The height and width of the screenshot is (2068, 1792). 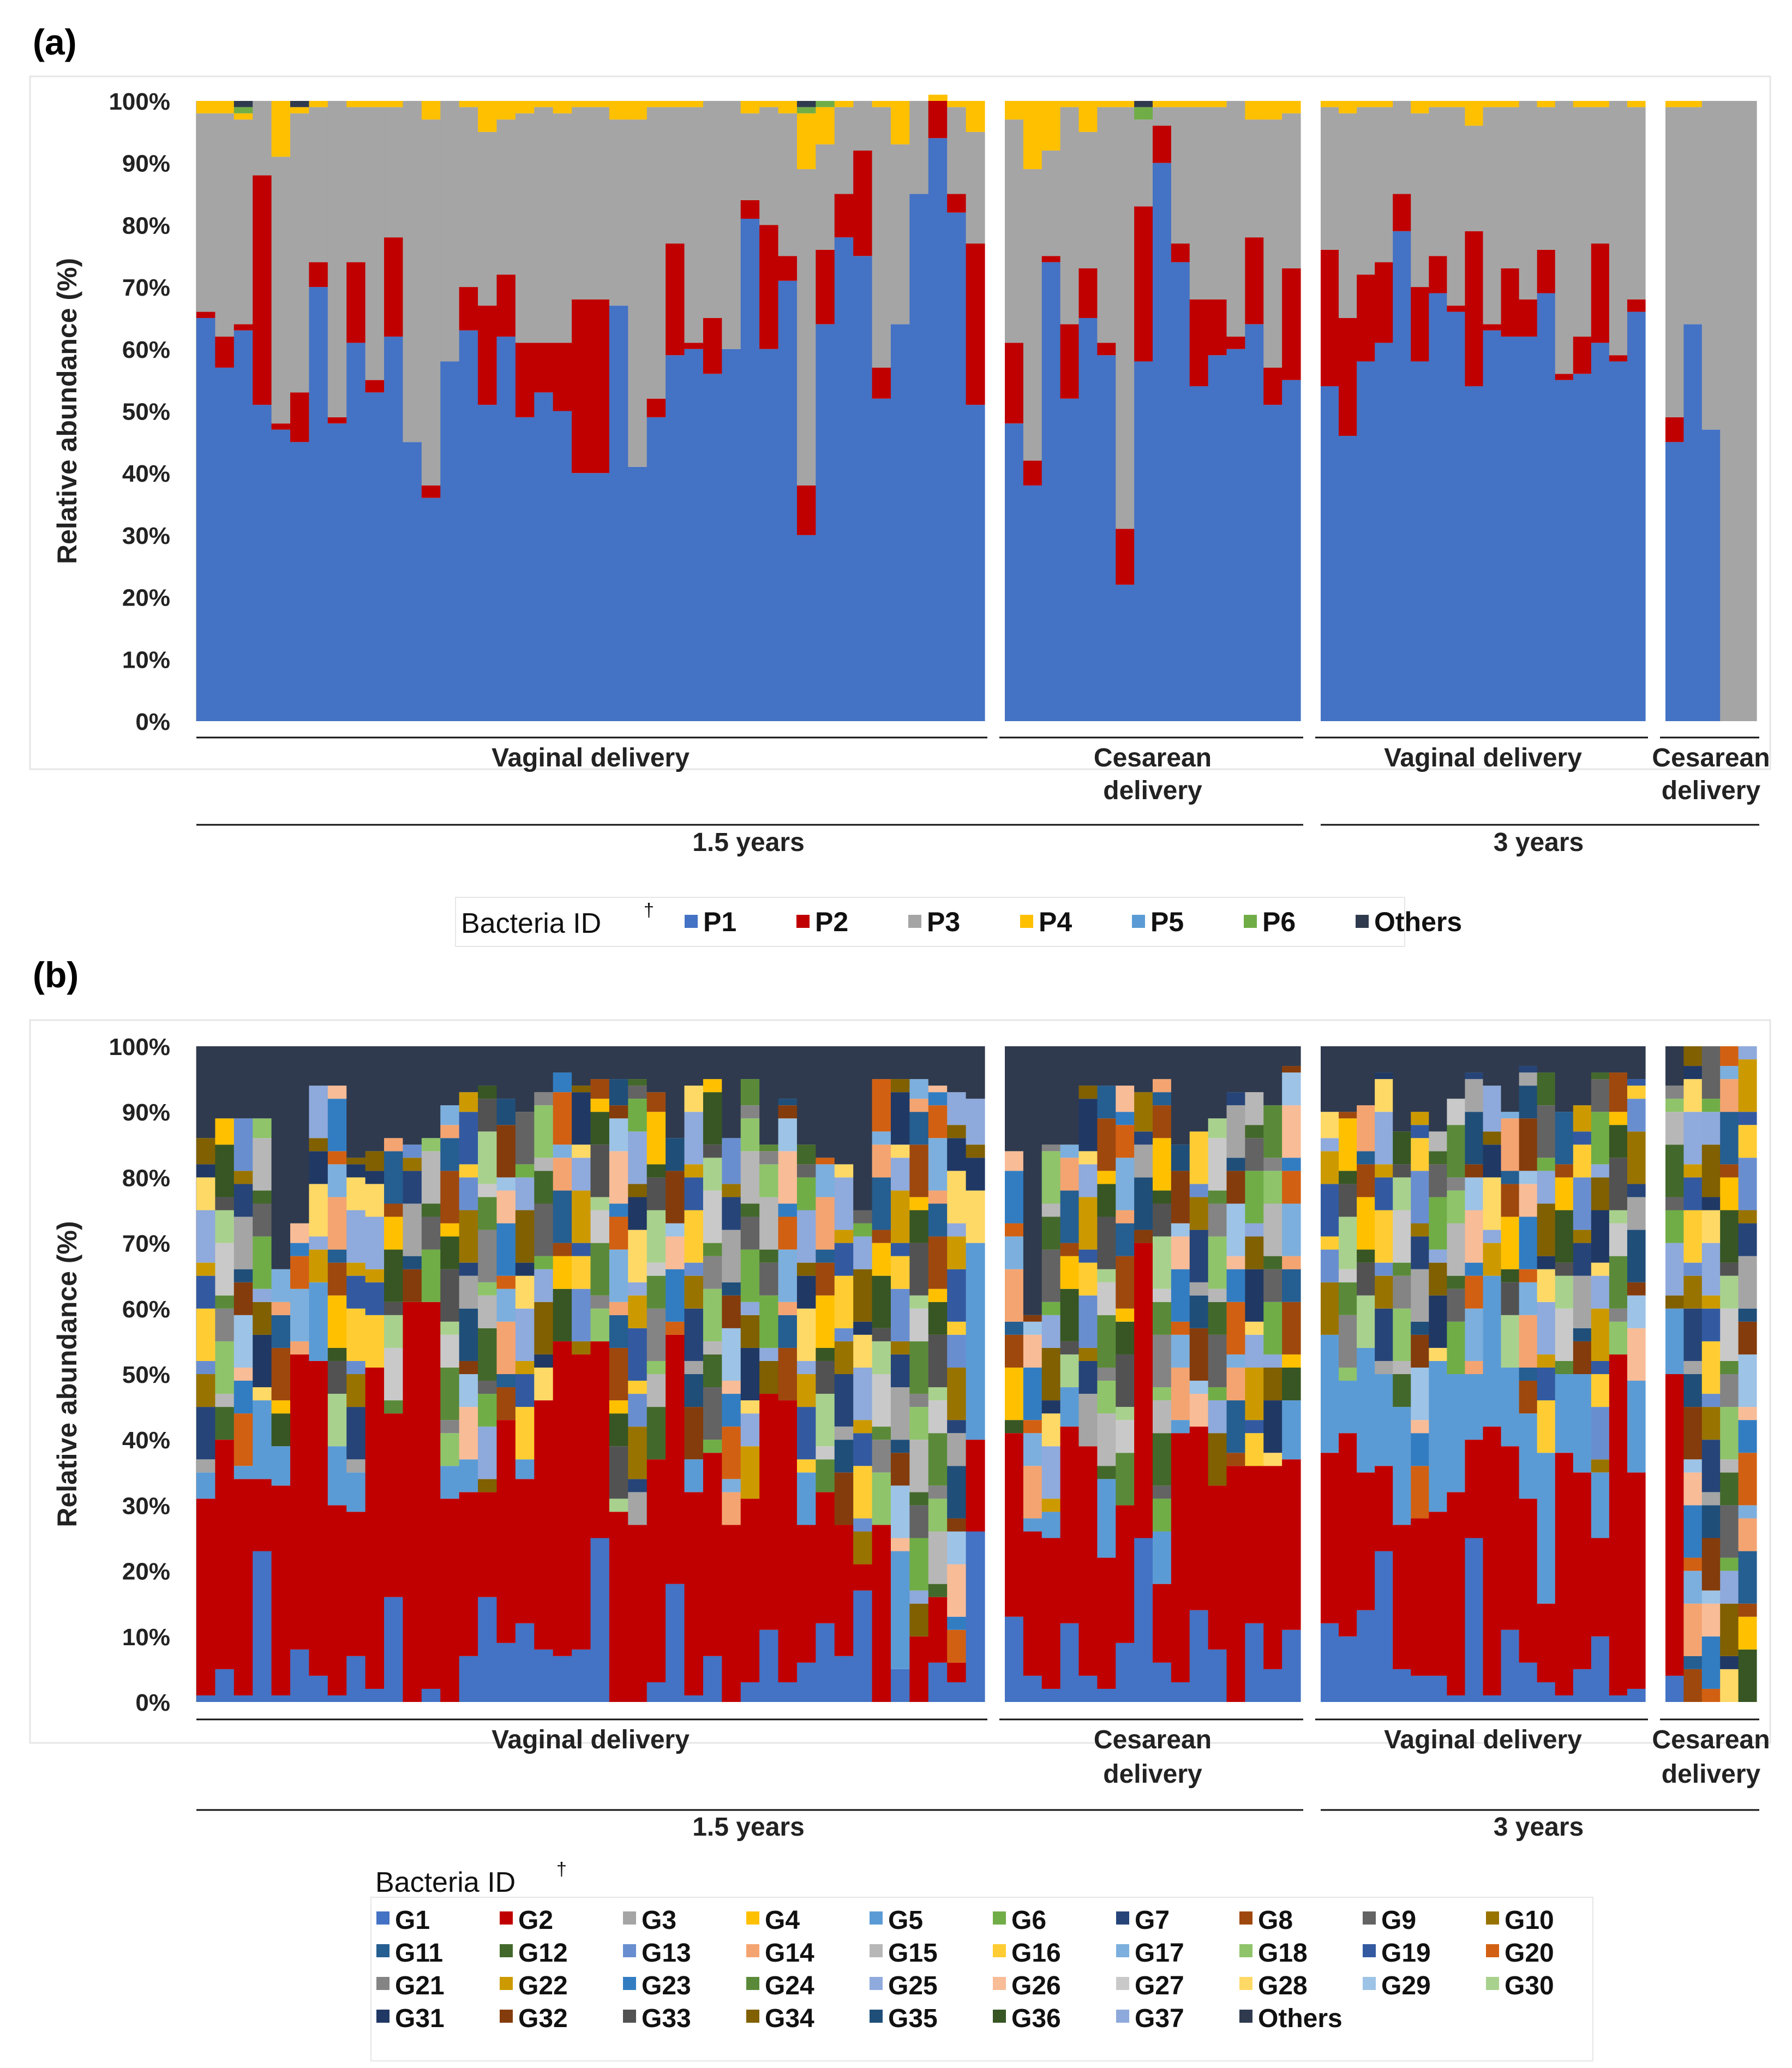 What do you see at coordinates (752, 1918) in the screenshot?
I see `legend-swatch-g4` at bounding box center [752, 1918].